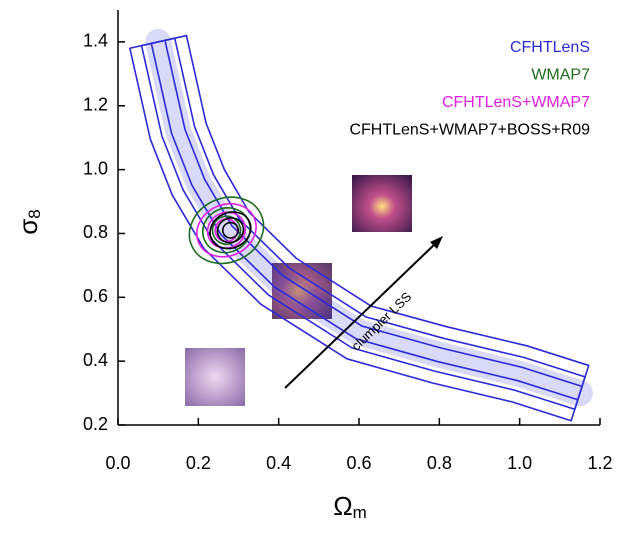 The image size is (621, 534). Describe the element at coordinates (34, 213) in the screenshot. I see `y-axis-label-subscript: 8` at that location.